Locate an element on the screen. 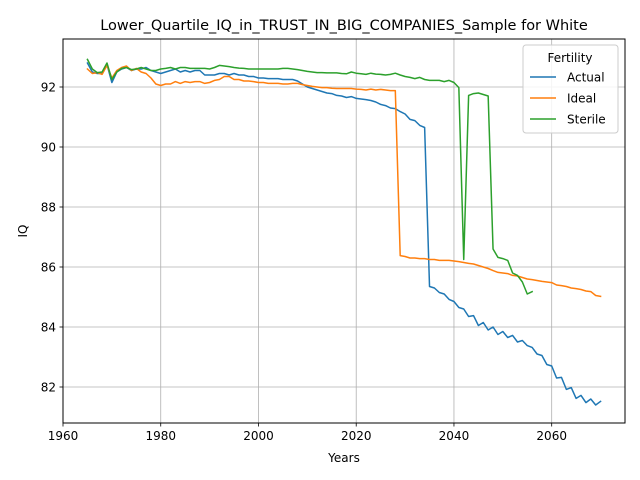  y-tick-label: 82 is located at coordinates (48, 388).